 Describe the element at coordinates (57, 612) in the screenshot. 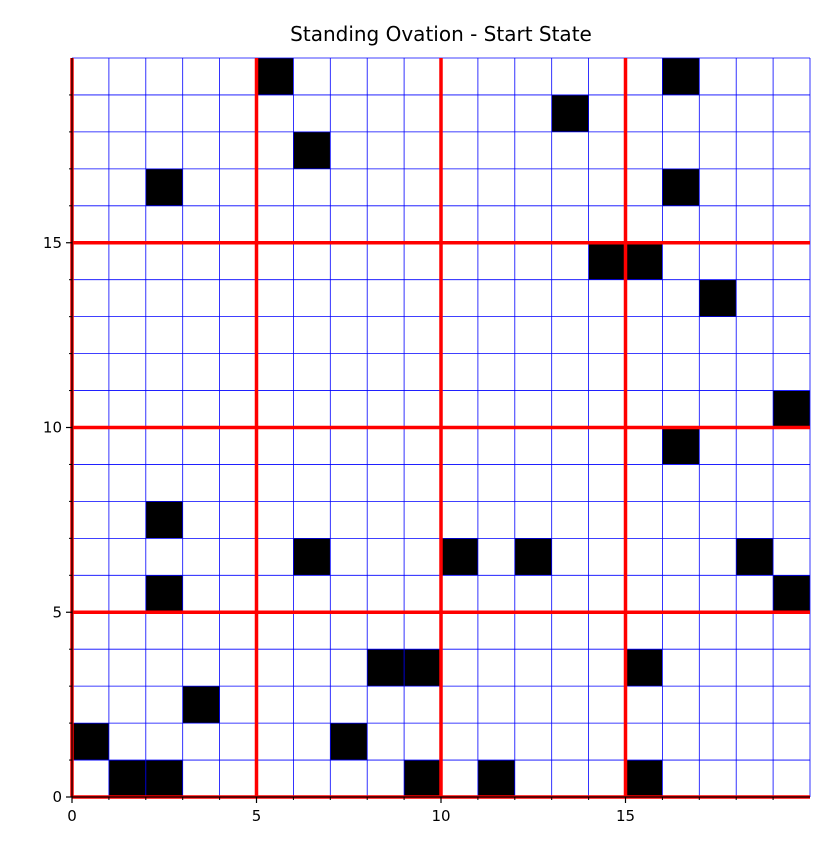

I see `y-tick-label-5: 5` at that location.